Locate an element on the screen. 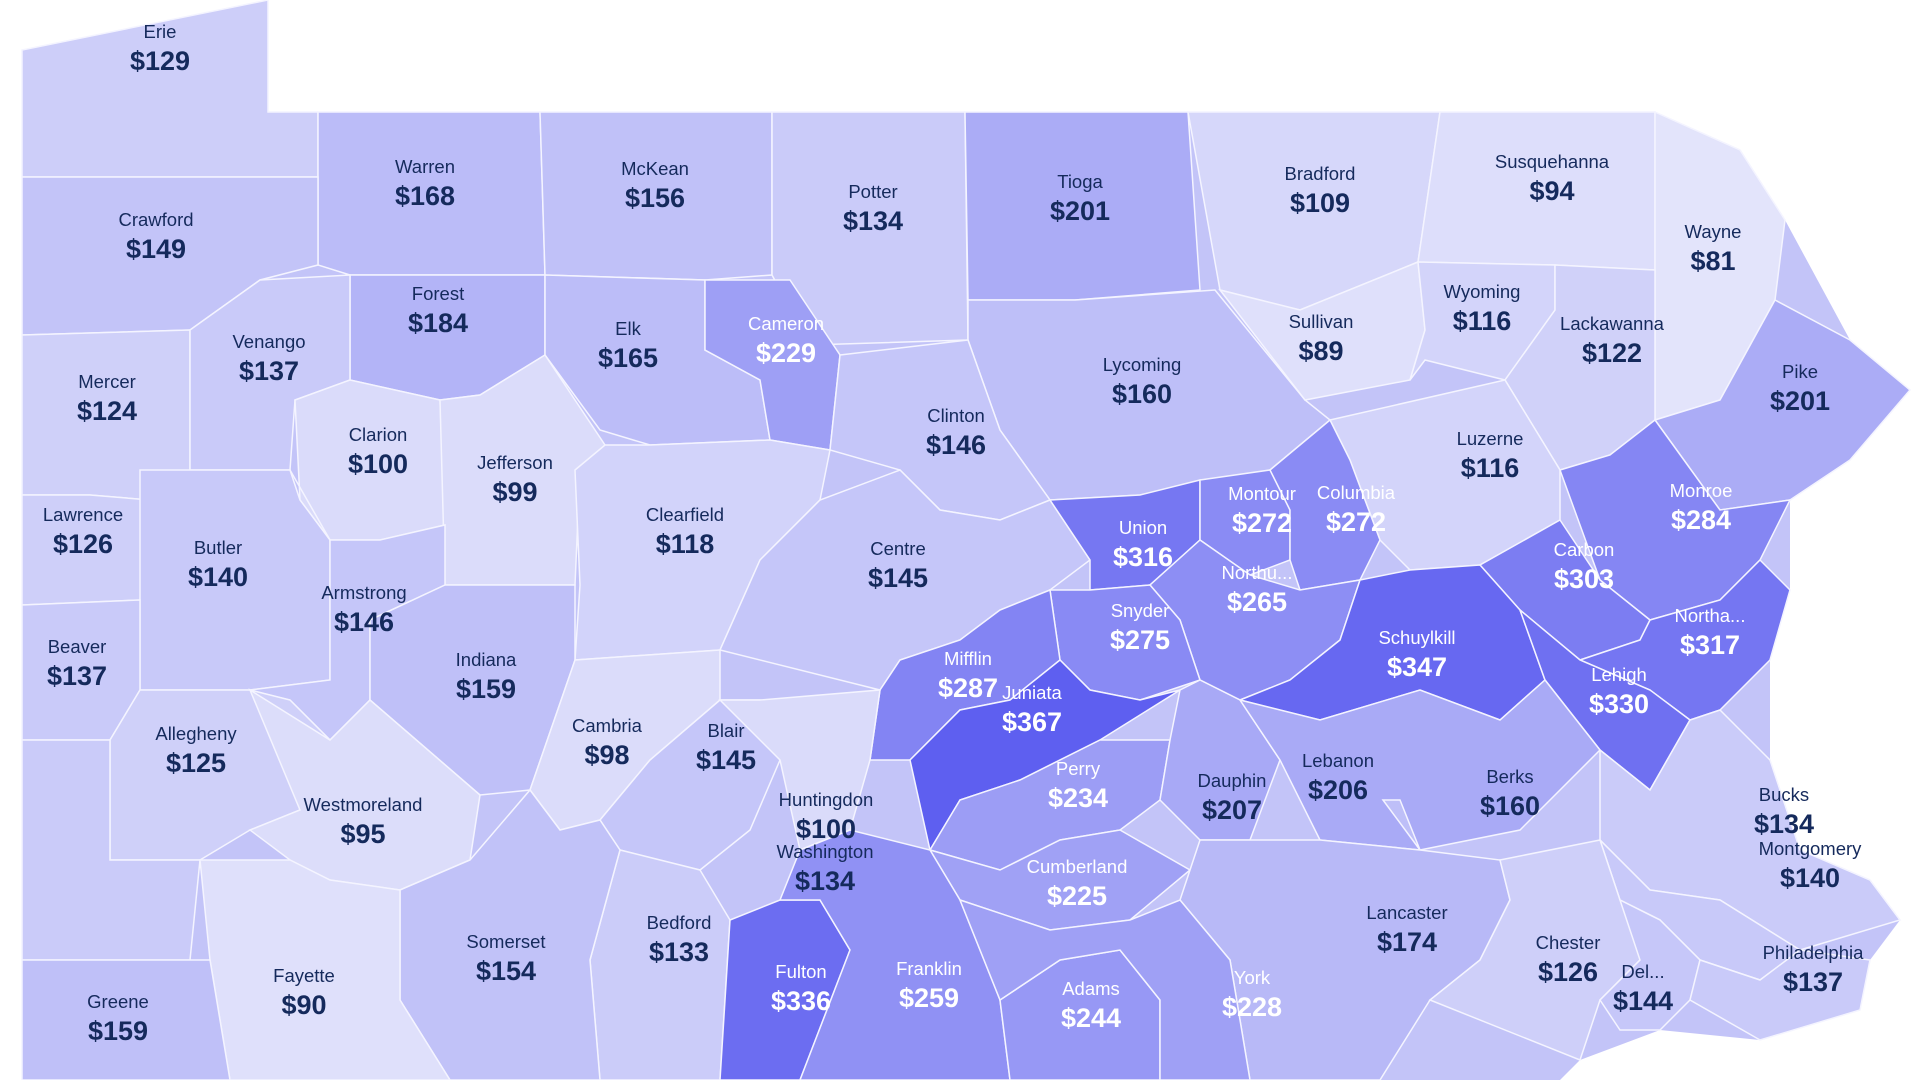 This screenshot has width=1920, height=1080. county-label-huntingdon: Huntingdon $100 is located at coordinates (826, 816).